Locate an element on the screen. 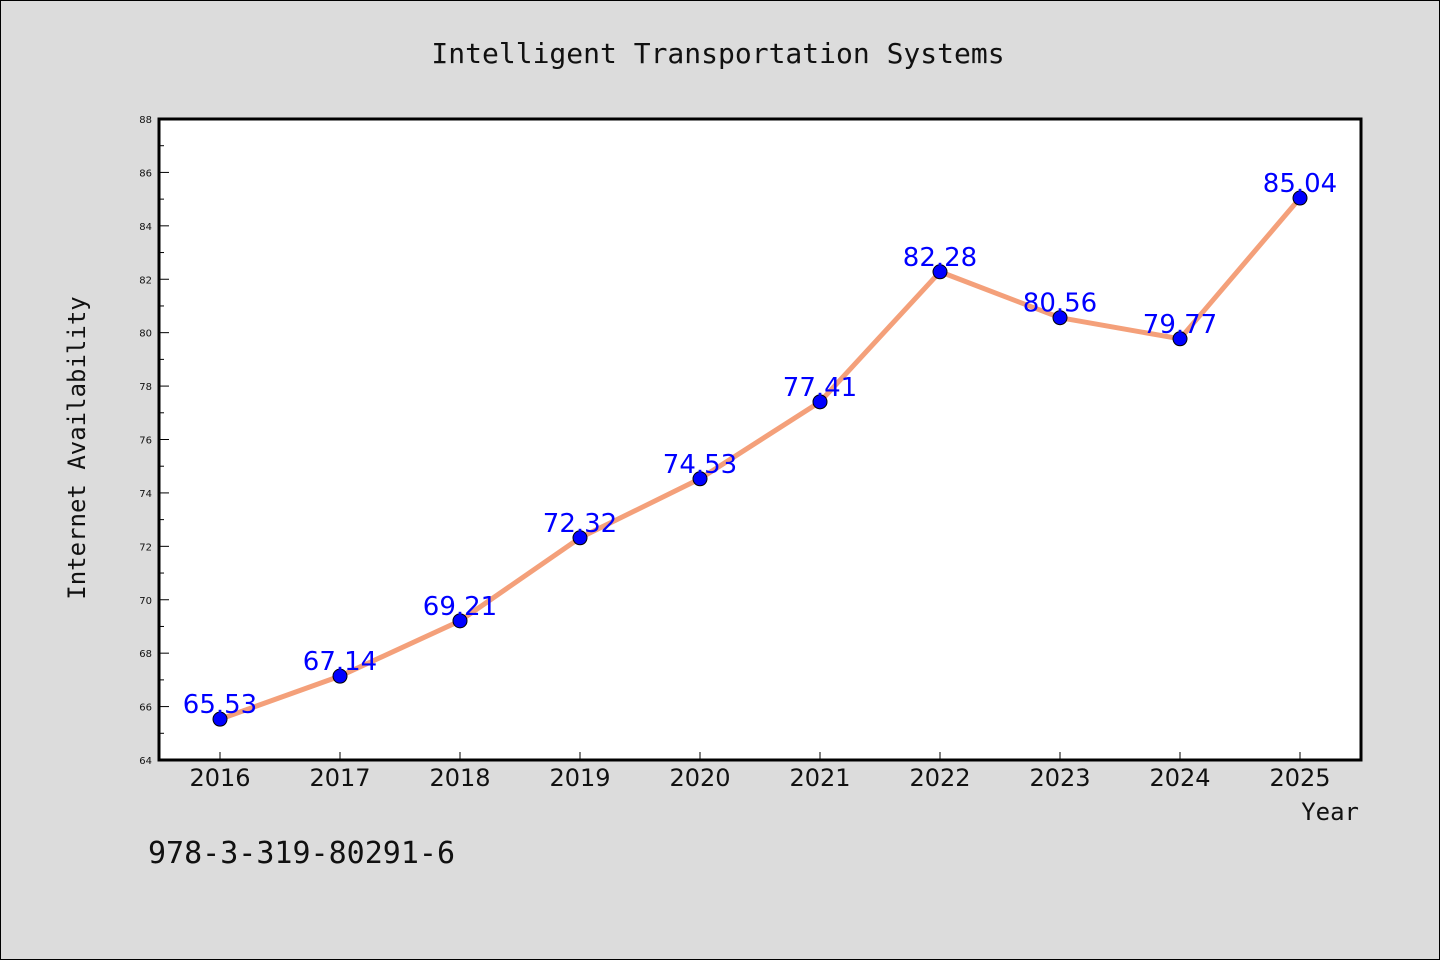  data-label: 69.21 is located at coordinates (460, 607).